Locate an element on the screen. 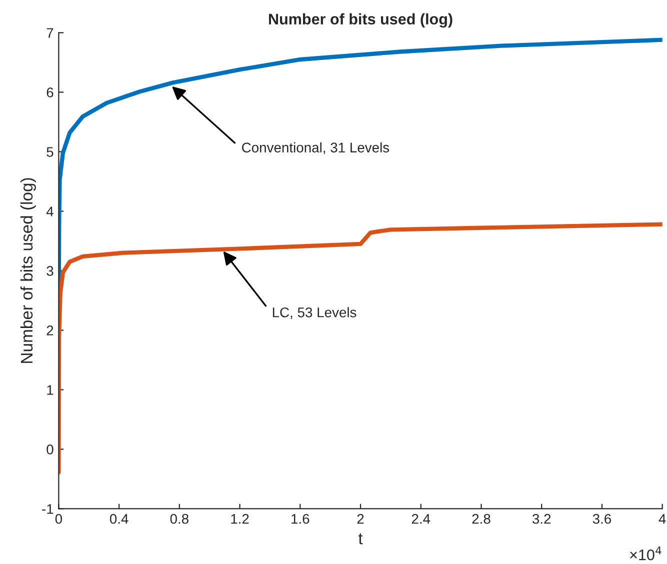  annotation: Conventional, 31 Levels is located at coordinates (316, 148).